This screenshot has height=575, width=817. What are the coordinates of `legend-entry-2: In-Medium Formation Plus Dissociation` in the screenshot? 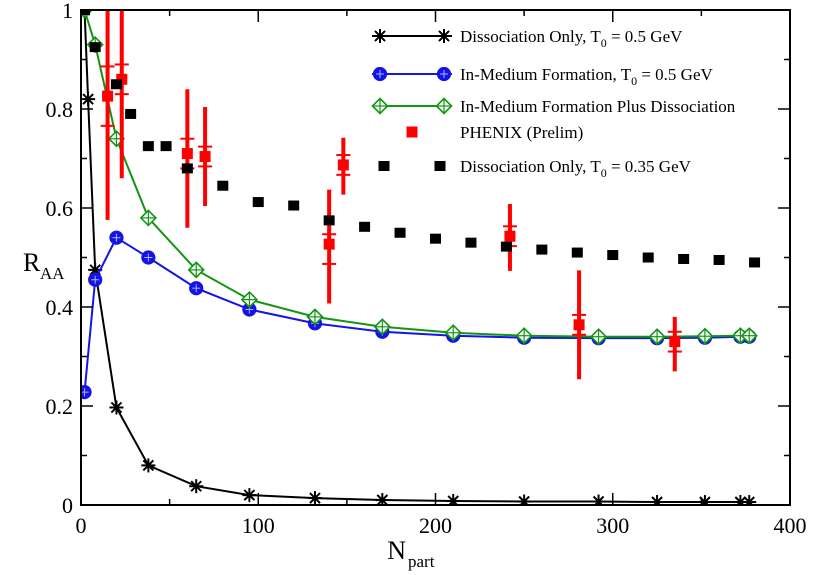 It's located at (553, 106).